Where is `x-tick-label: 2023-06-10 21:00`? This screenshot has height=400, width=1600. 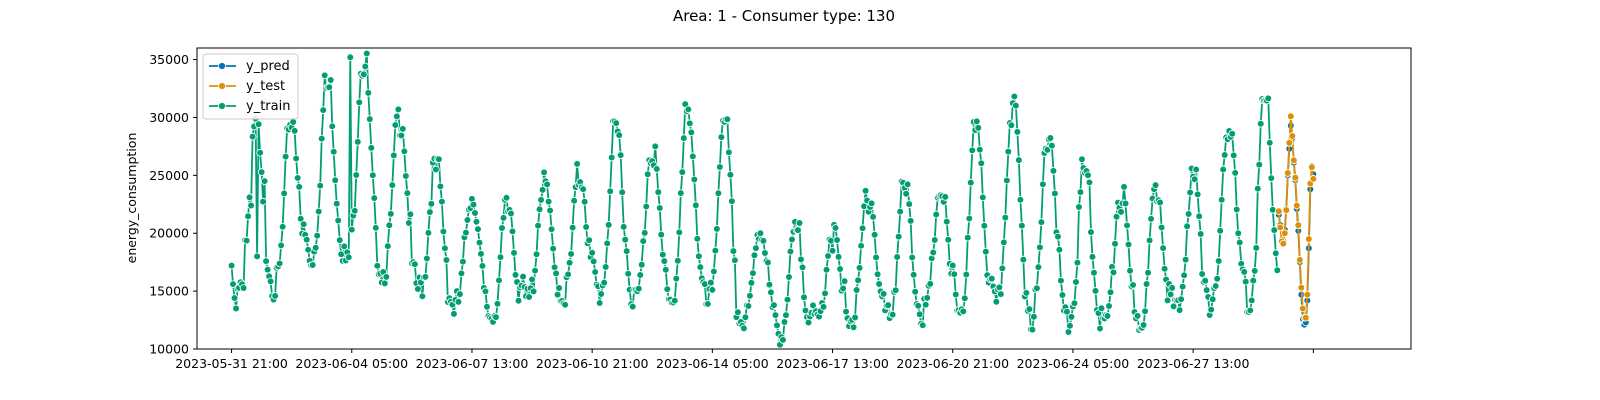 x-tick-label: 2023-06-10 21:00 is located at coordinates (592, 363).